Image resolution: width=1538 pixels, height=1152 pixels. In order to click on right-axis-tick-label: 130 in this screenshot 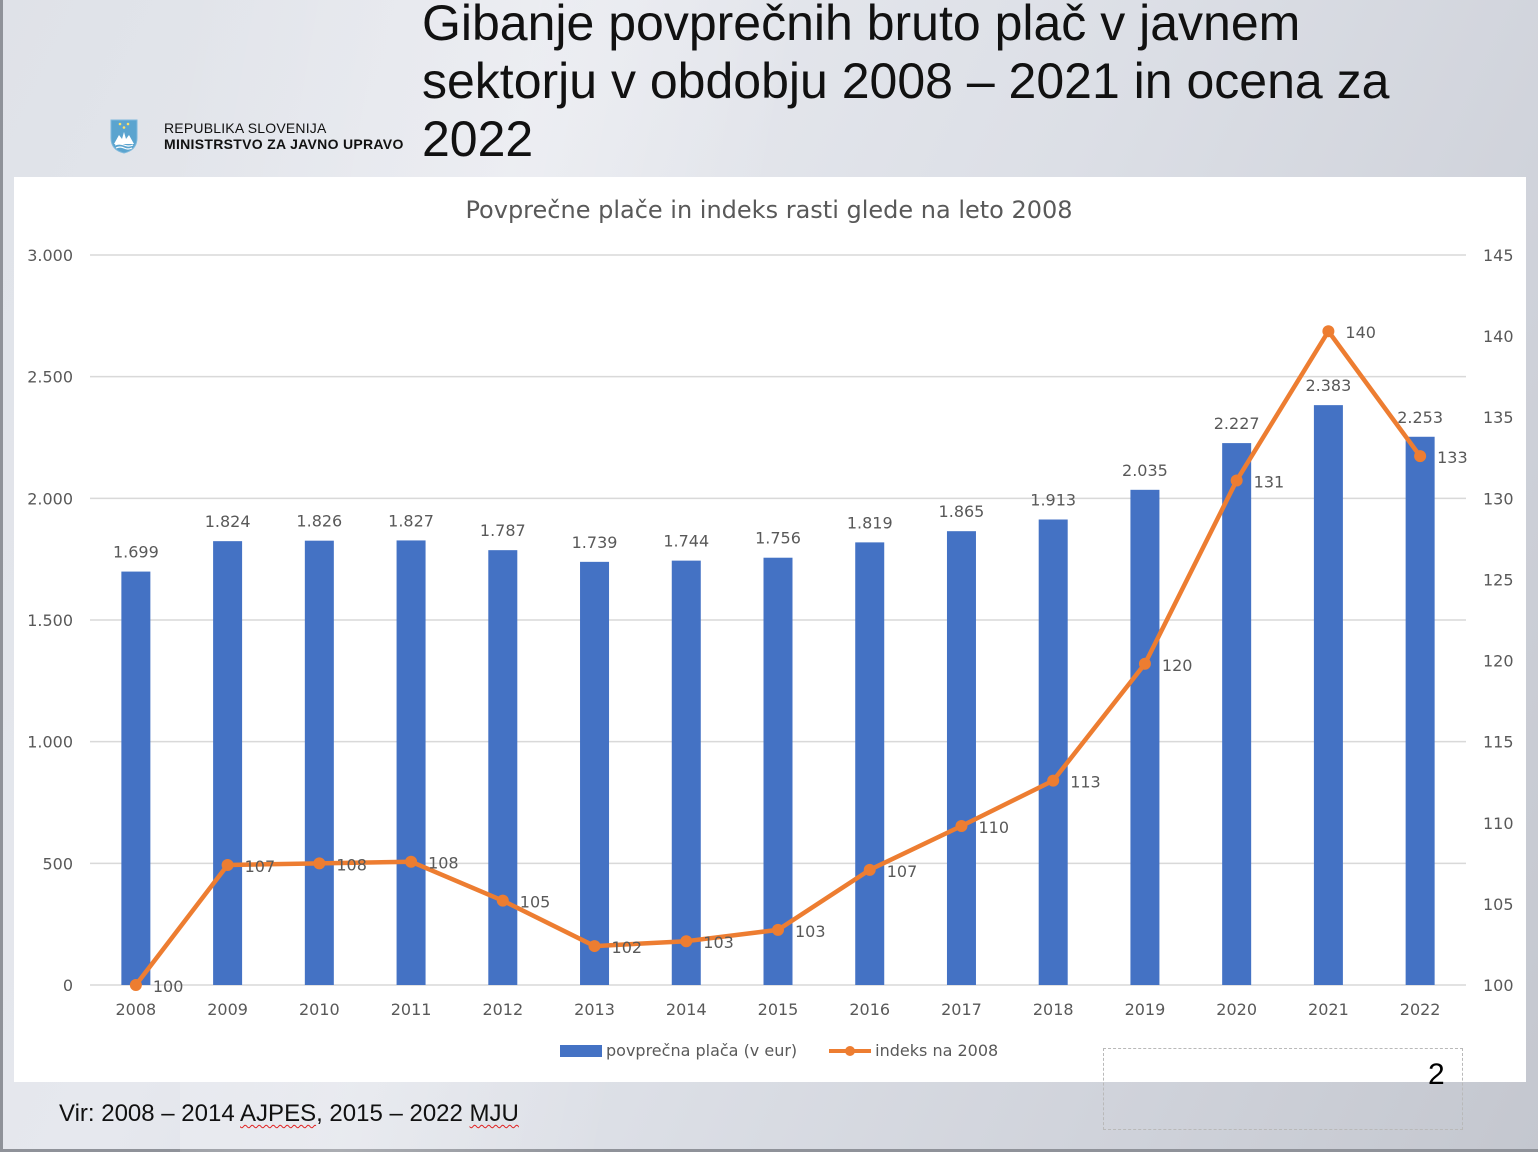, I will do `click(1498, 498)`.